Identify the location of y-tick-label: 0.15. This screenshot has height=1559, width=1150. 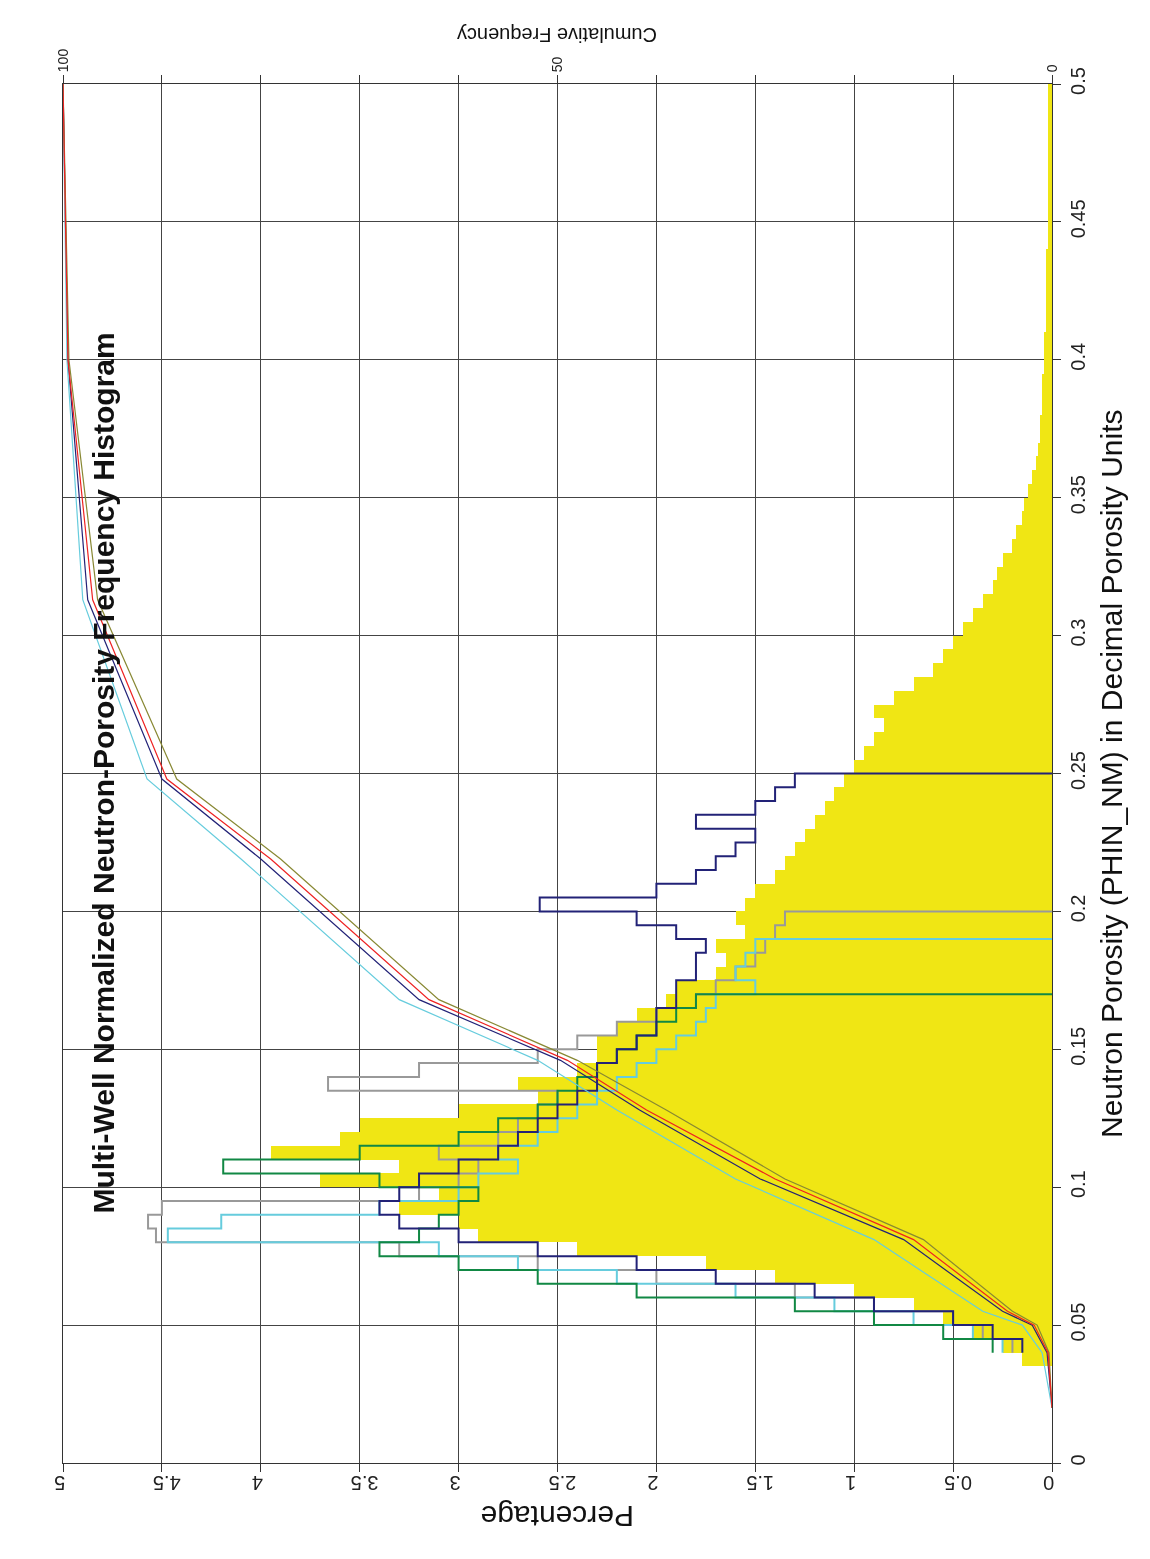
(1078, 1046).